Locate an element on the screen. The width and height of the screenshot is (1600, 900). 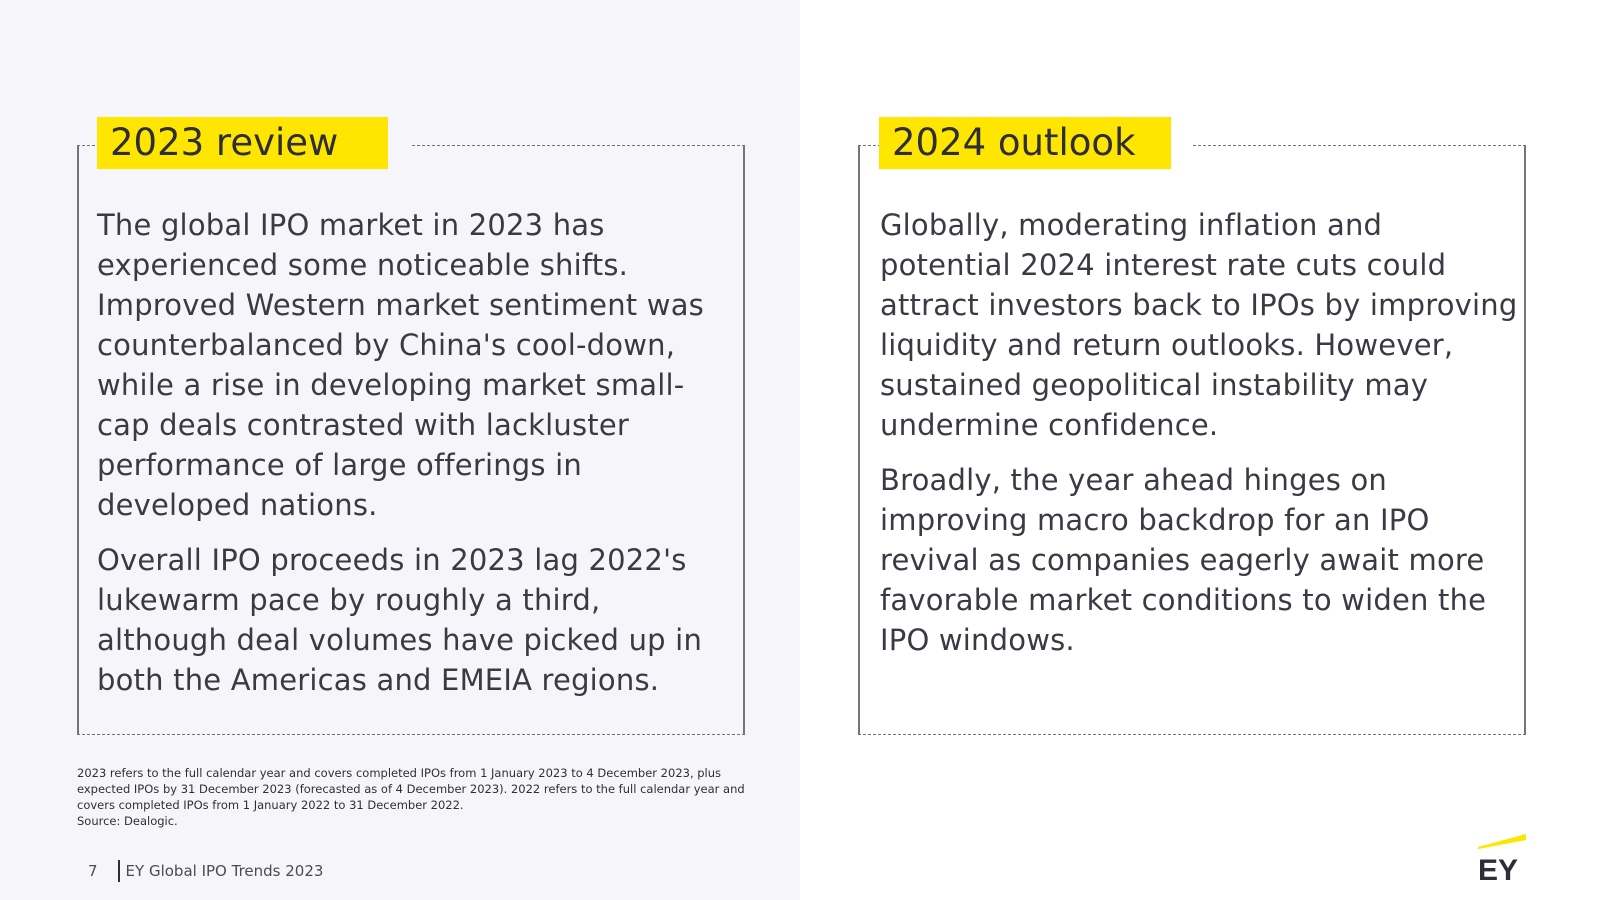
publication-title: EY Global IPO Trends 2023 is located at coordinates (224, 871).